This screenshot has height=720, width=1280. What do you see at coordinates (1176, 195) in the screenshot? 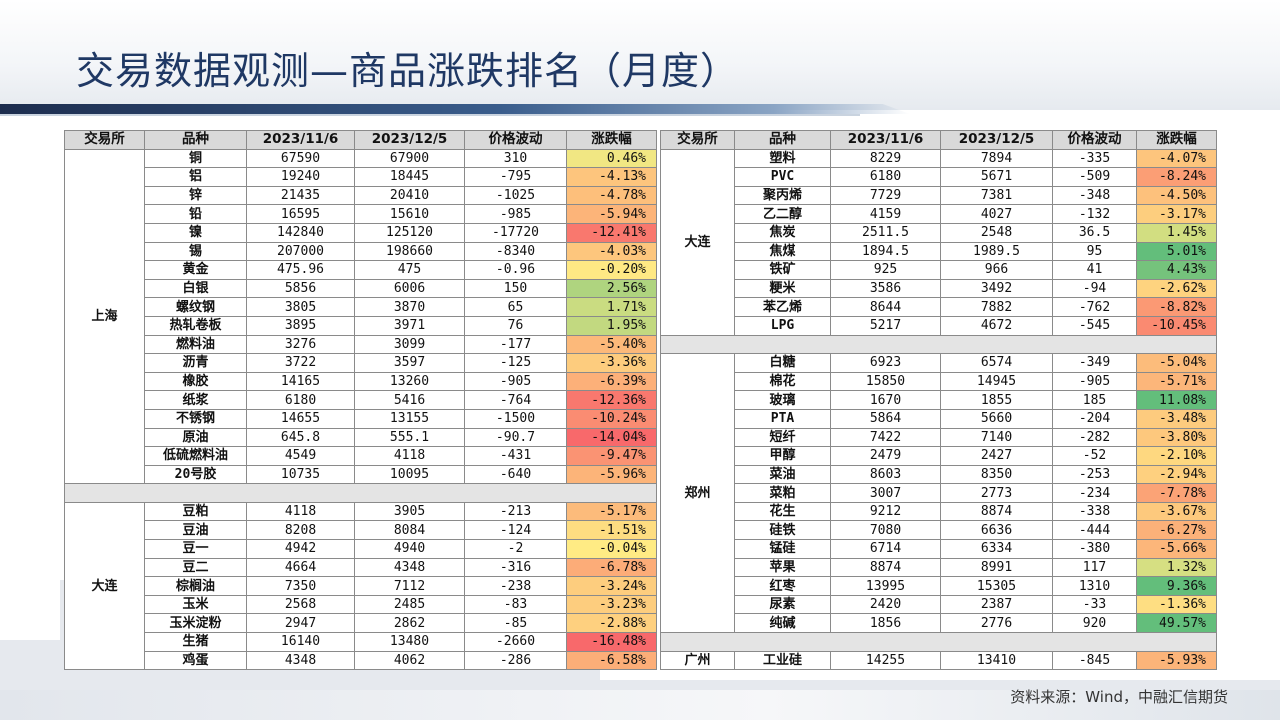
I see `pct-change-cell: -4.50%` at bounding box center [1176, 195].